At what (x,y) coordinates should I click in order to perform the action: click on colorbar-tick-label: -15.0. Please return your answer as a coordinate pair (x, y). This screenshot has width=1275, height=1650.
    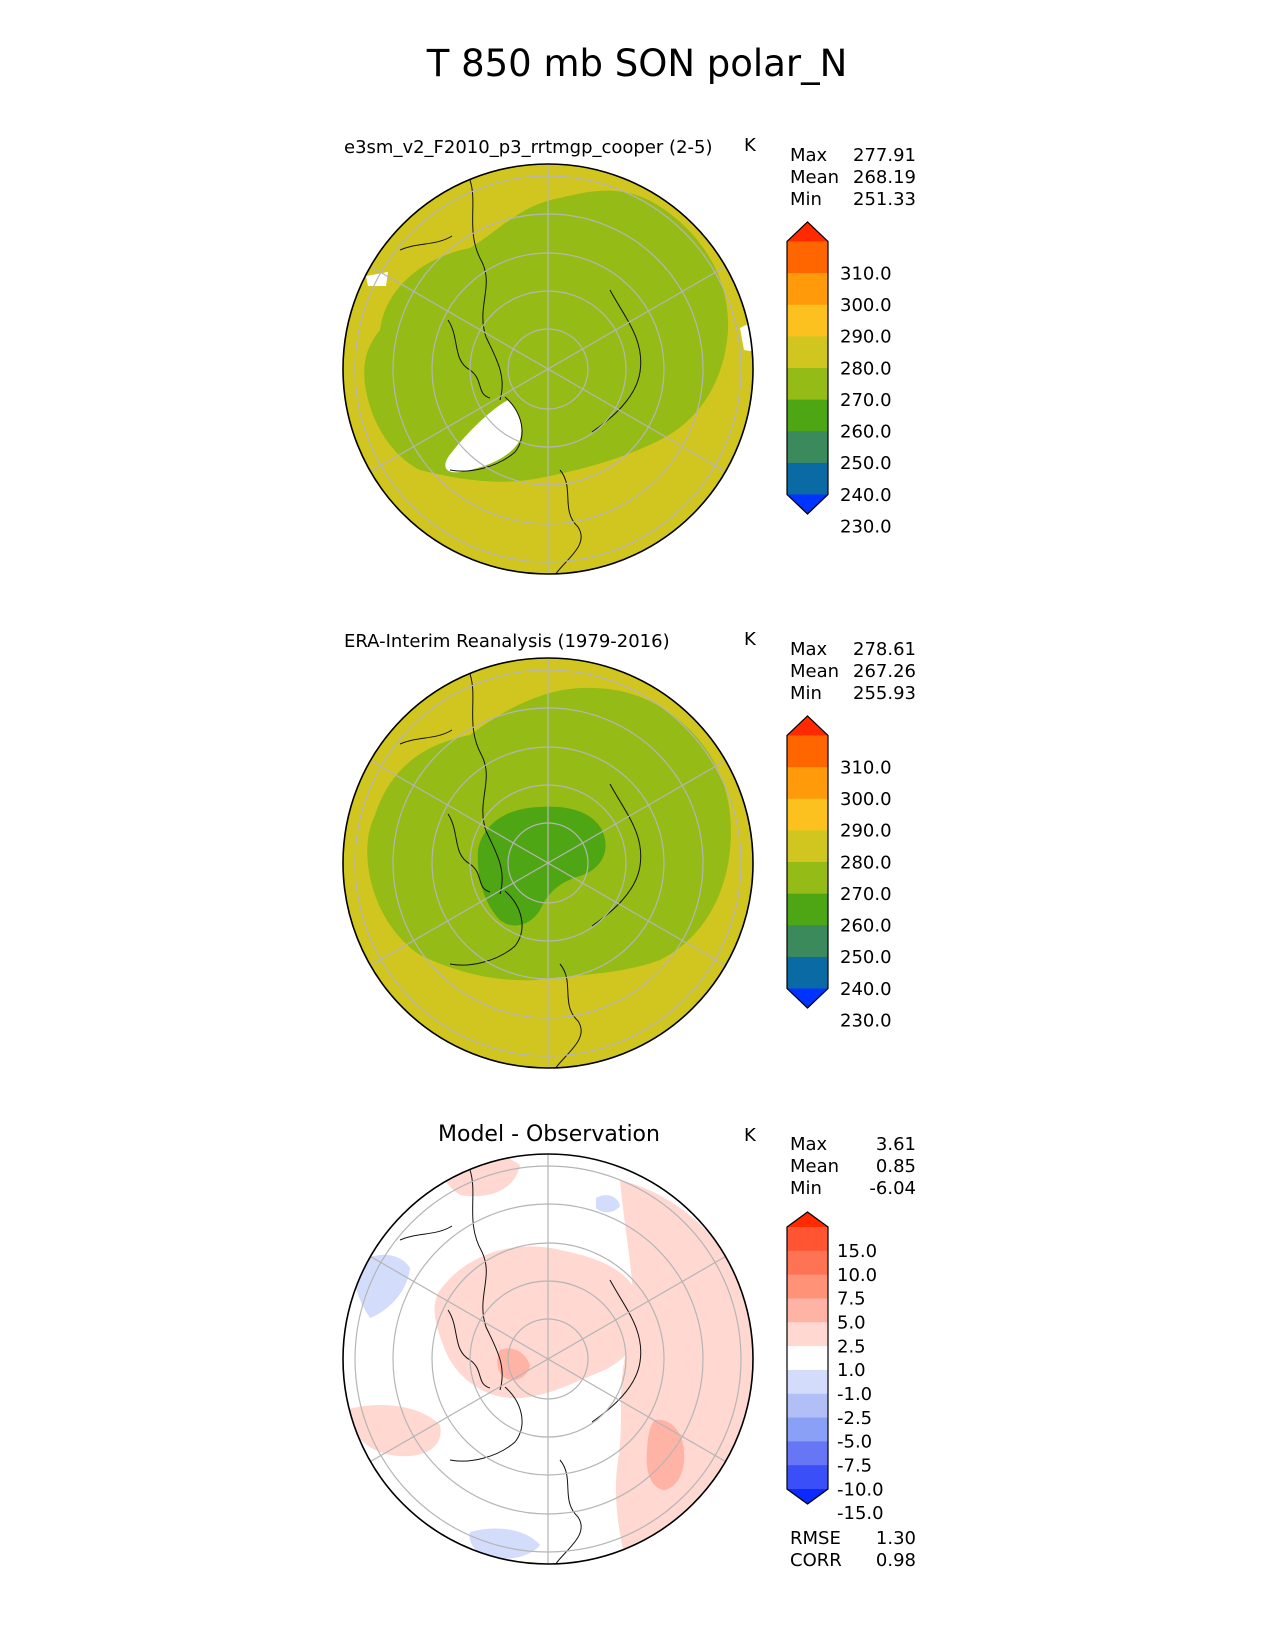
    Looking at the image, I should click on (860, 1513).